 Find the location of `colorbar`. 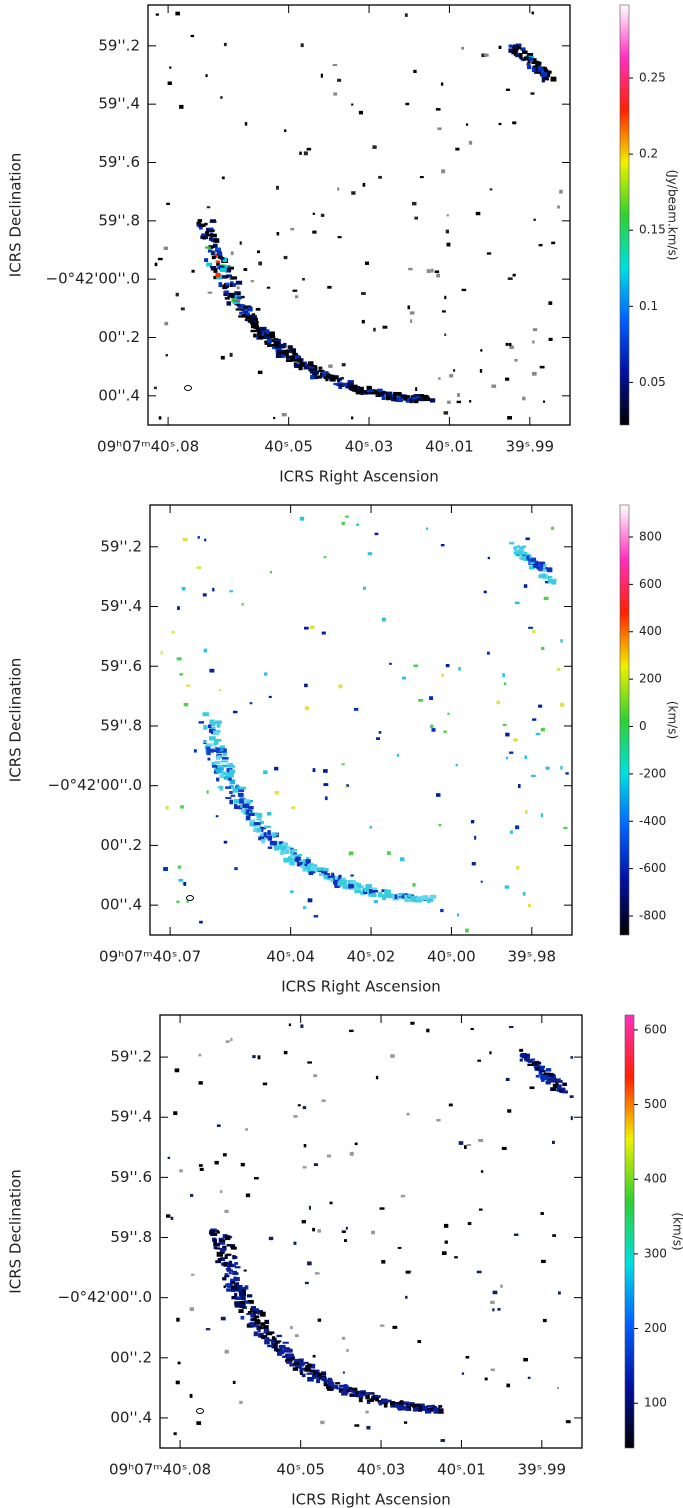

colorbar is located at coordinates (624, 215).